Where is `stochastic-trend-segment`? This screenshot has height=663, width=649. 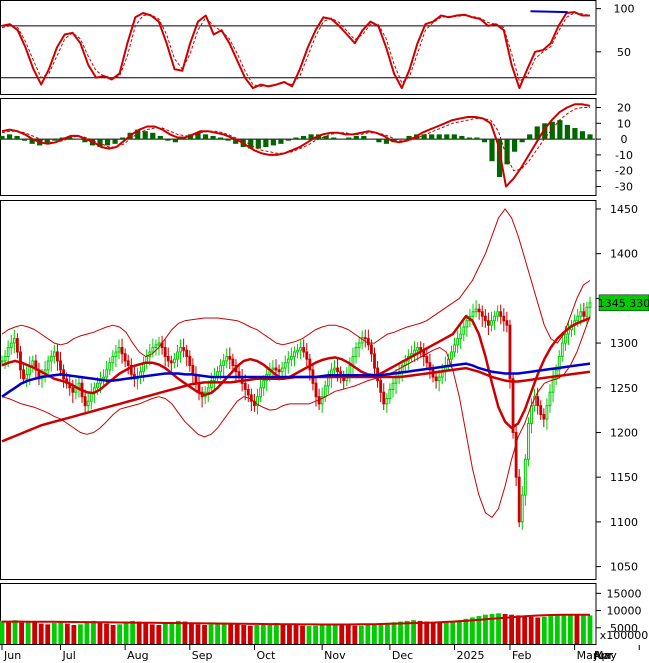 stochastic-trend-segment is located at coordinates (549, 12).